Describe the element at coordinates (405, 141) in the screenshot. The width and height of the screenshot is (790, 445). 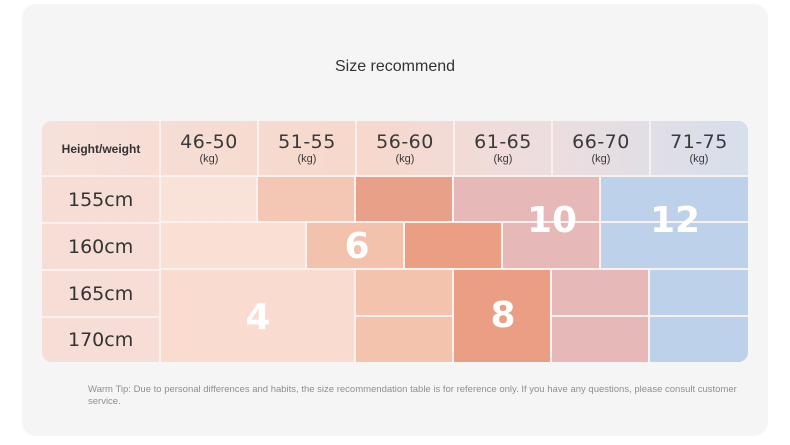
I see `weight-range: 56-60` at that location.